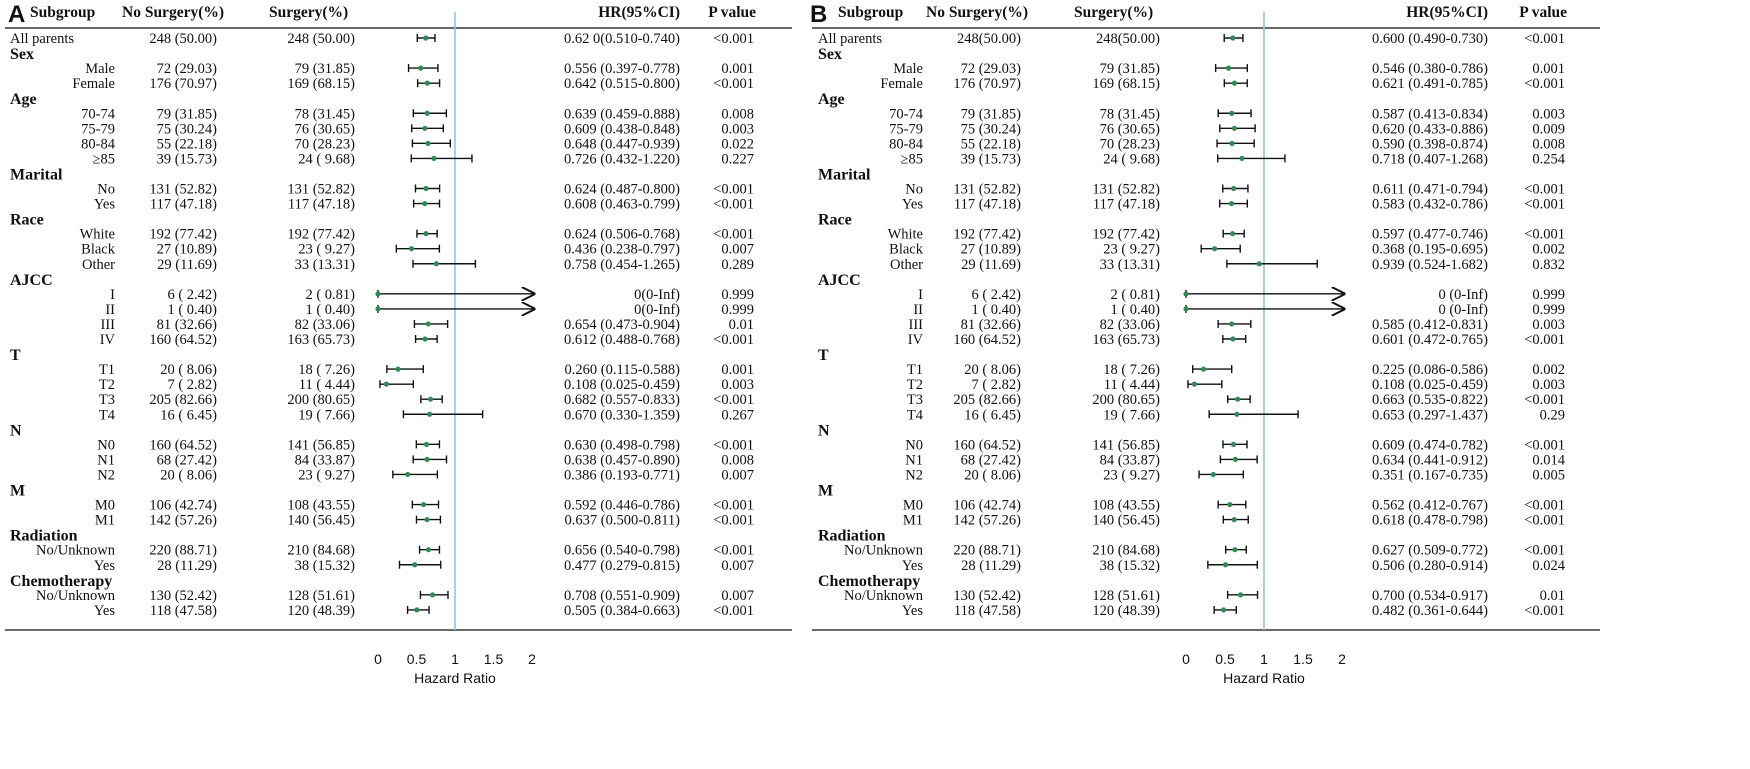  I want to click on row-label: M1, so click(105, 521).